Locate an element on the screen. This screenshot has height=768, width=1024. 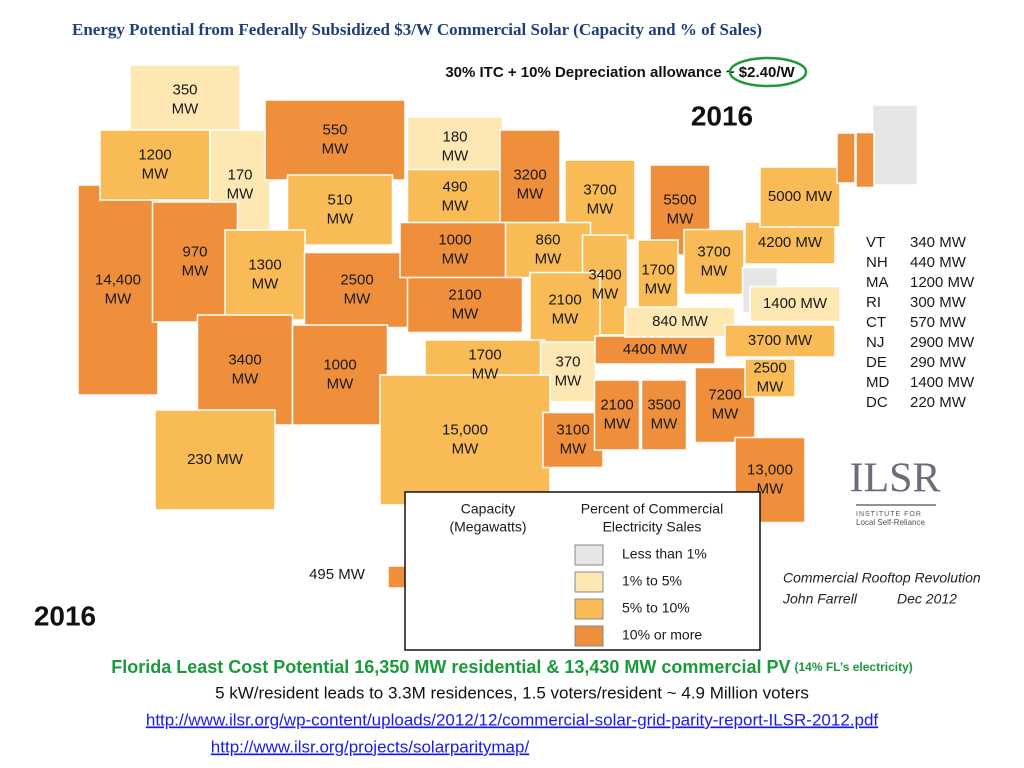
state-capacity: 570 MW is located at coordinates (938, 322).